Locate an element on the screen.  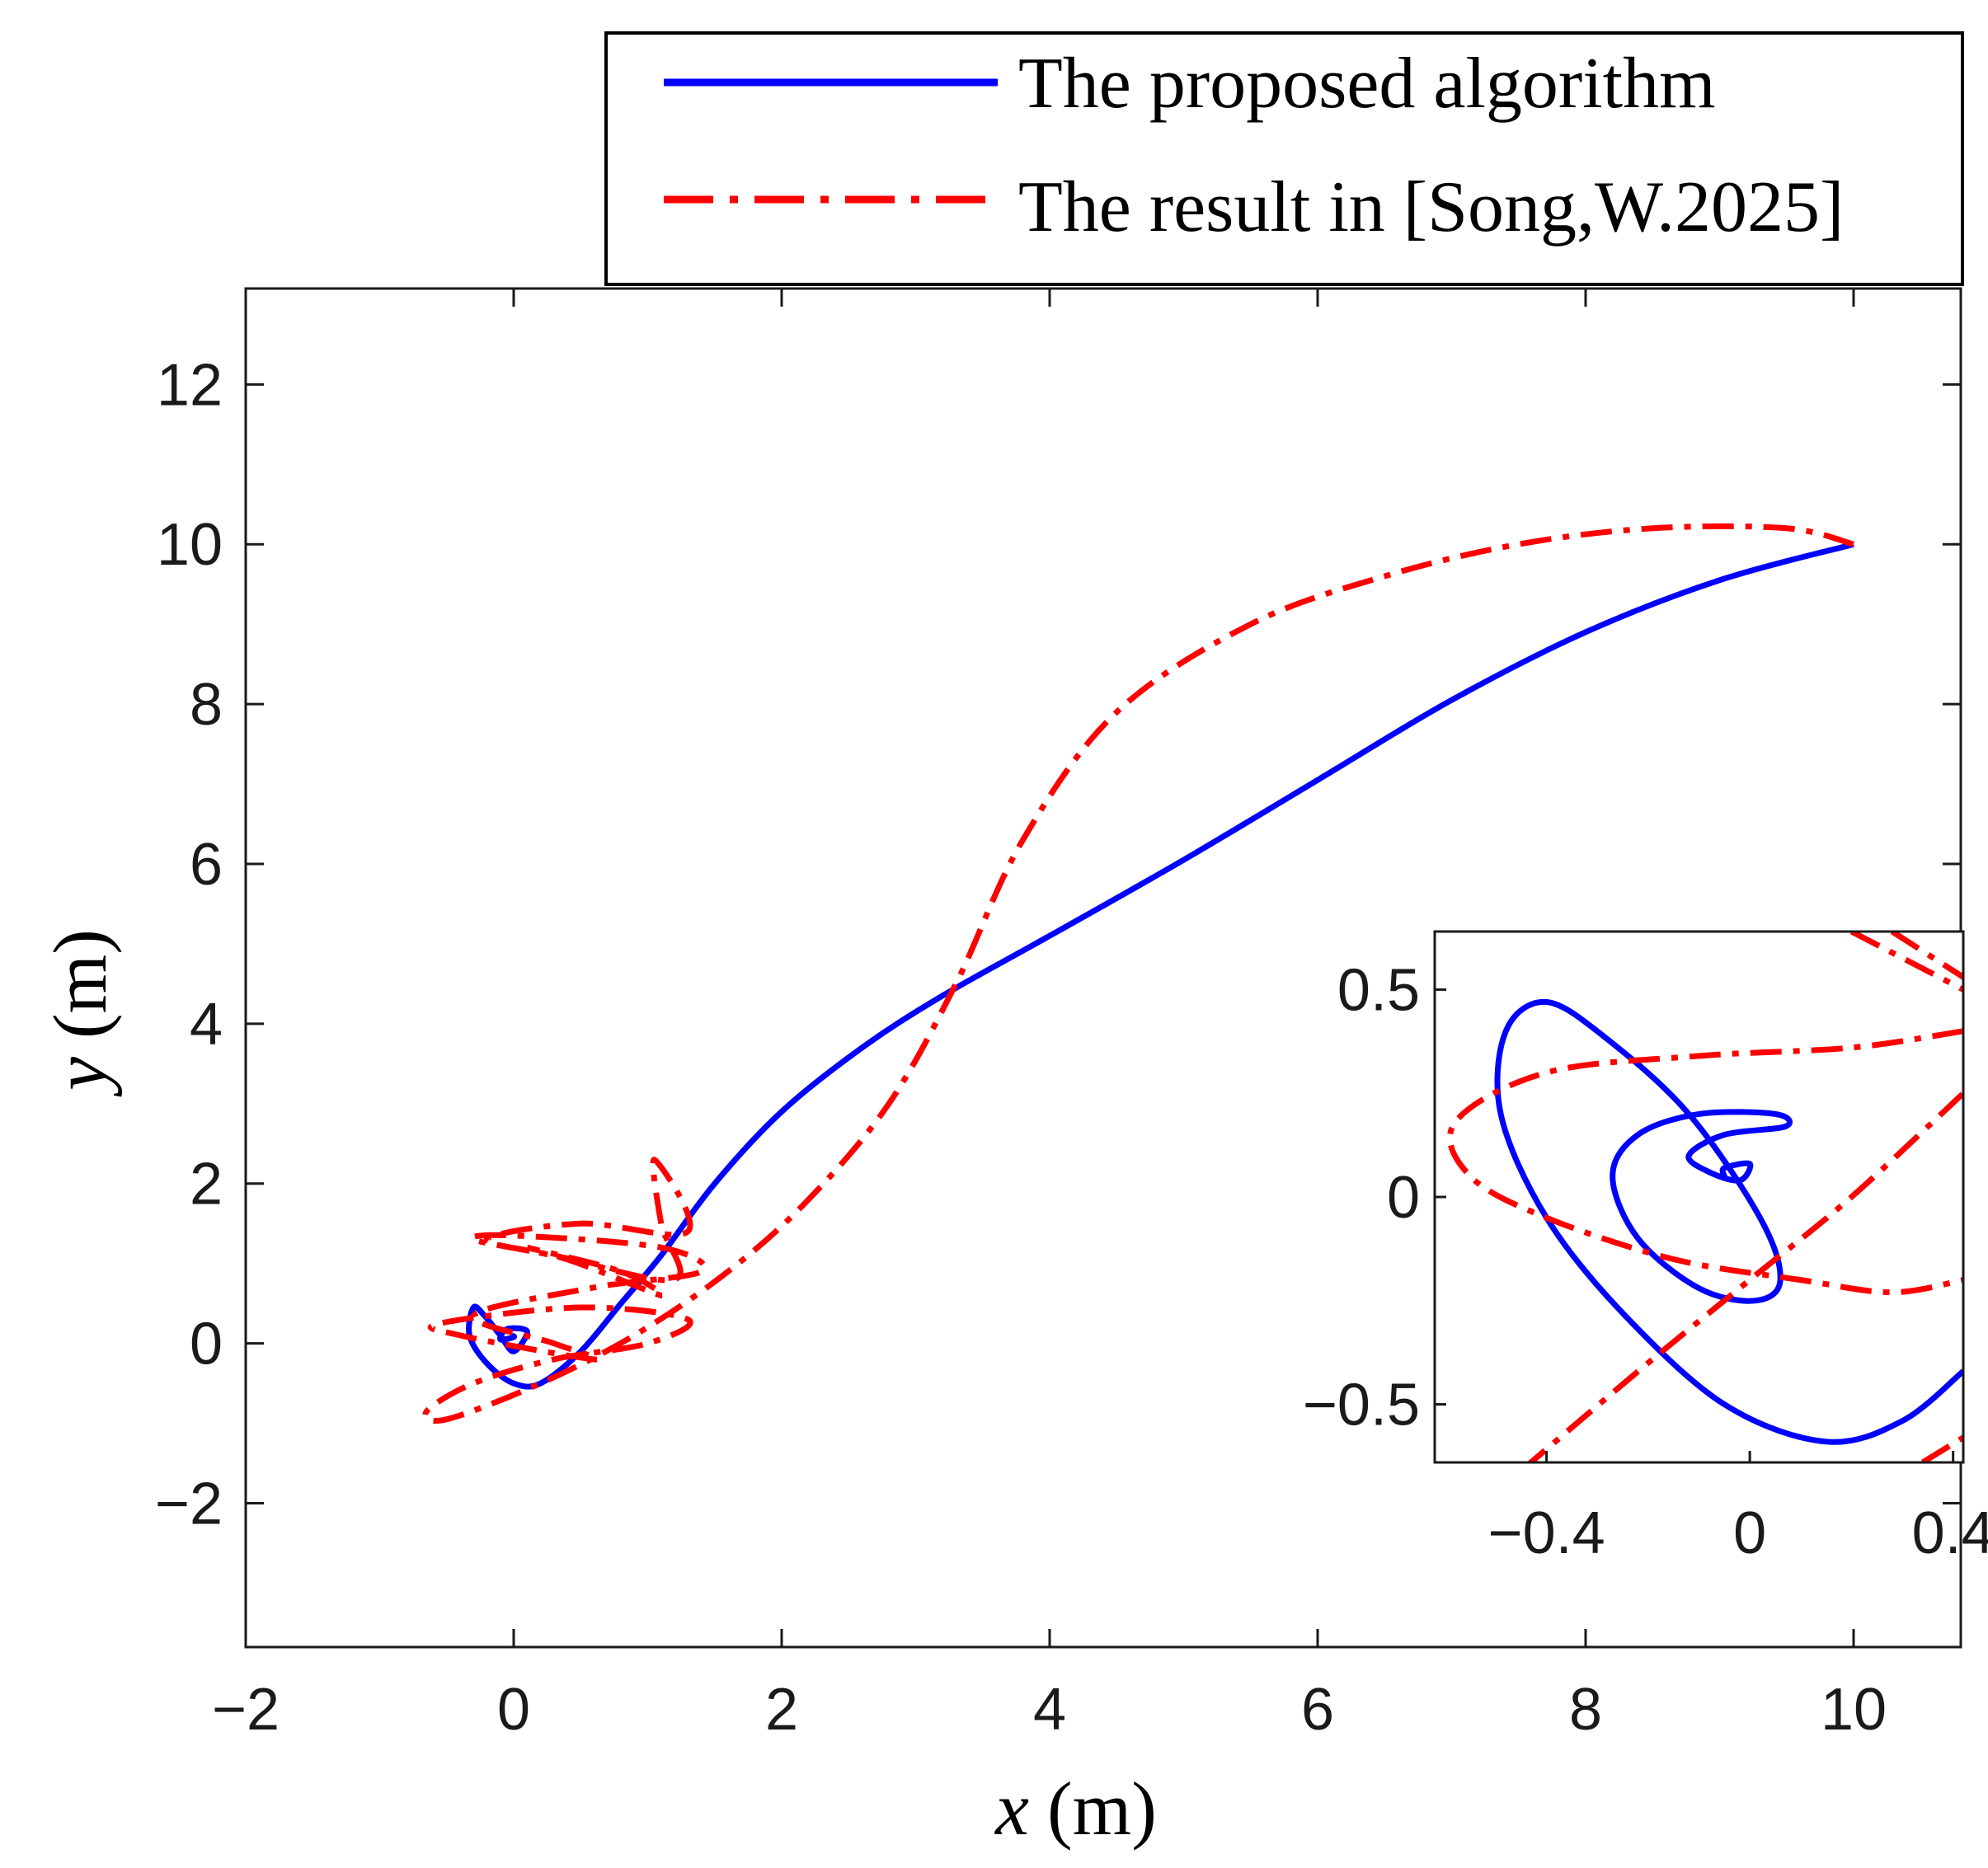
inset-y-tick-label: 0 is located at coordinates (1403, 1198).